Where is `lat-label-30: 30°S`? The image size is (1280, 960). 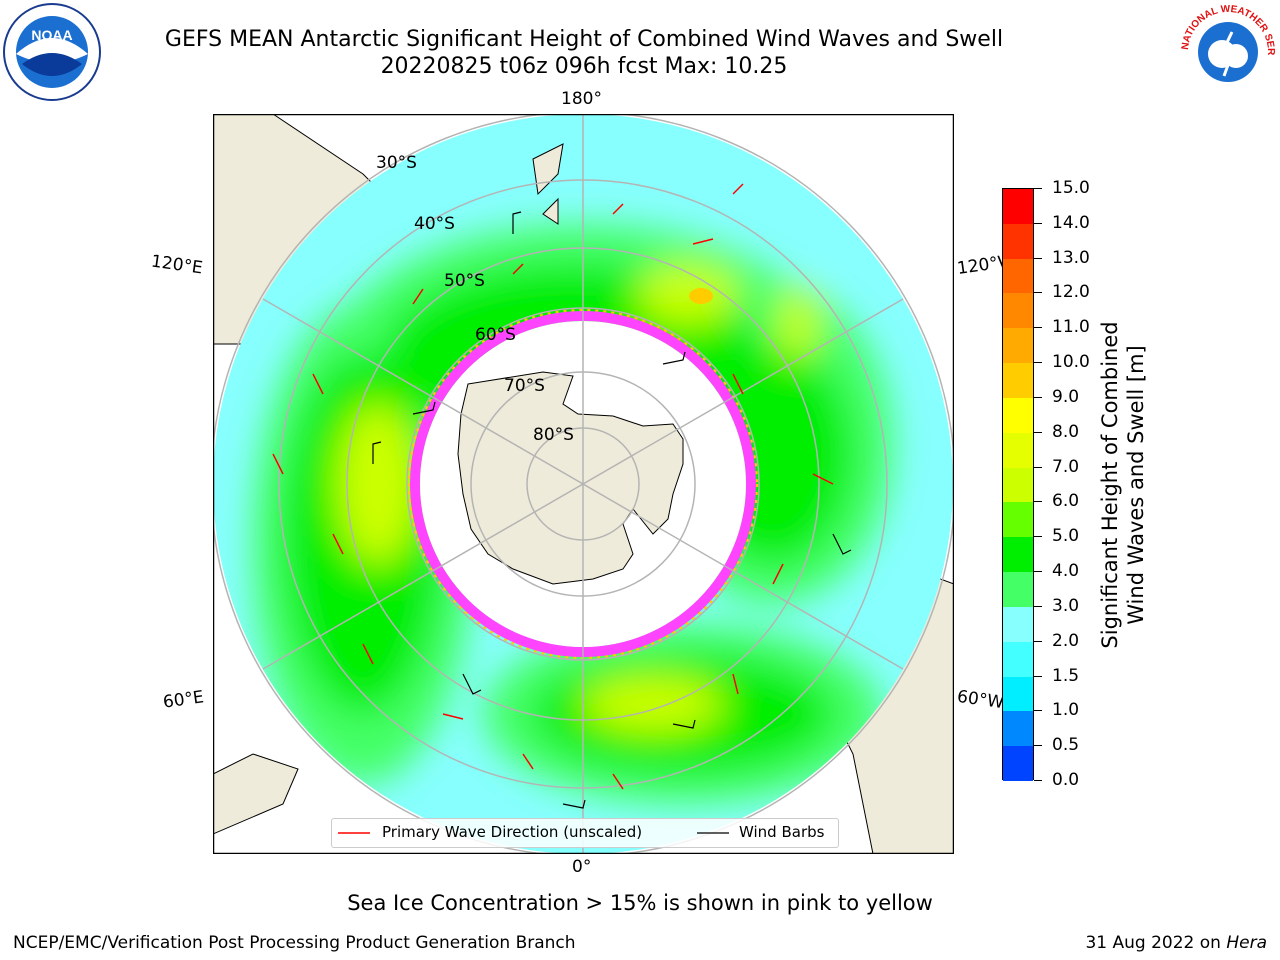 lat-label-30: 30°S is located at coordinates (396, 163).